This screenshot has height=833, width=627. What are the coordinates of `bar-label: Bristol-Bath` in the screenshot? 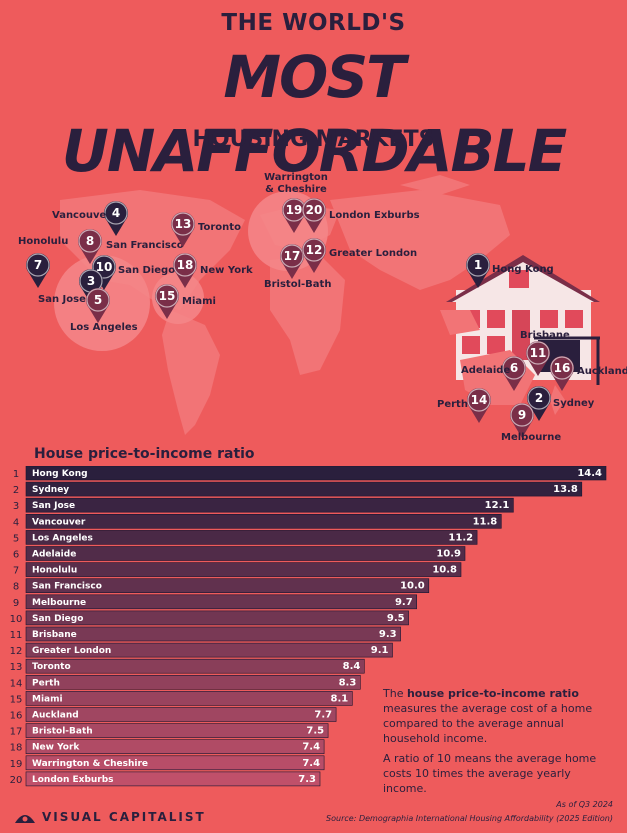 It's located at (62, 732).